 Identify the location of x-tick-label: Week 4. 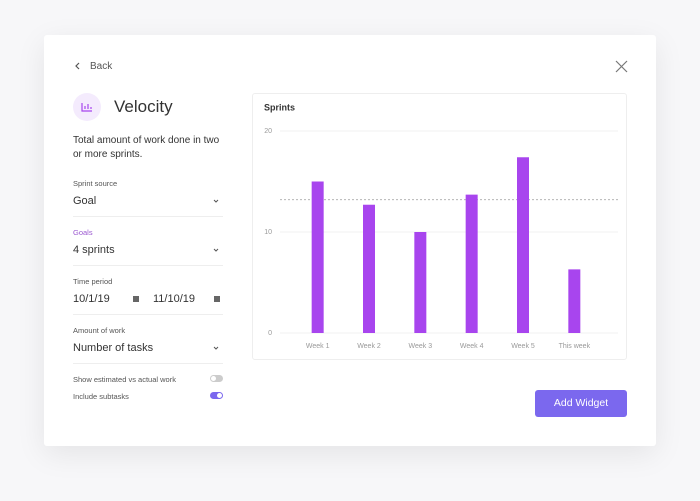
(472, 346).